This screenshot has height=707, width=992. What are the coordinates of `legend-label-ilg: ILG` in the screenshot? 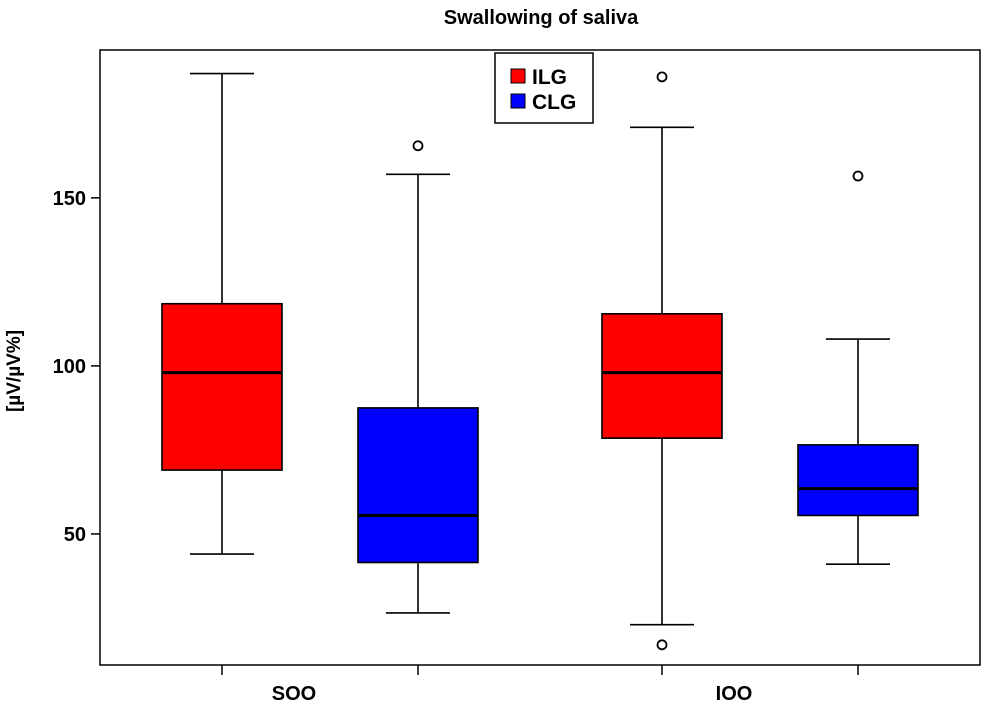 It's located at (549, 77).